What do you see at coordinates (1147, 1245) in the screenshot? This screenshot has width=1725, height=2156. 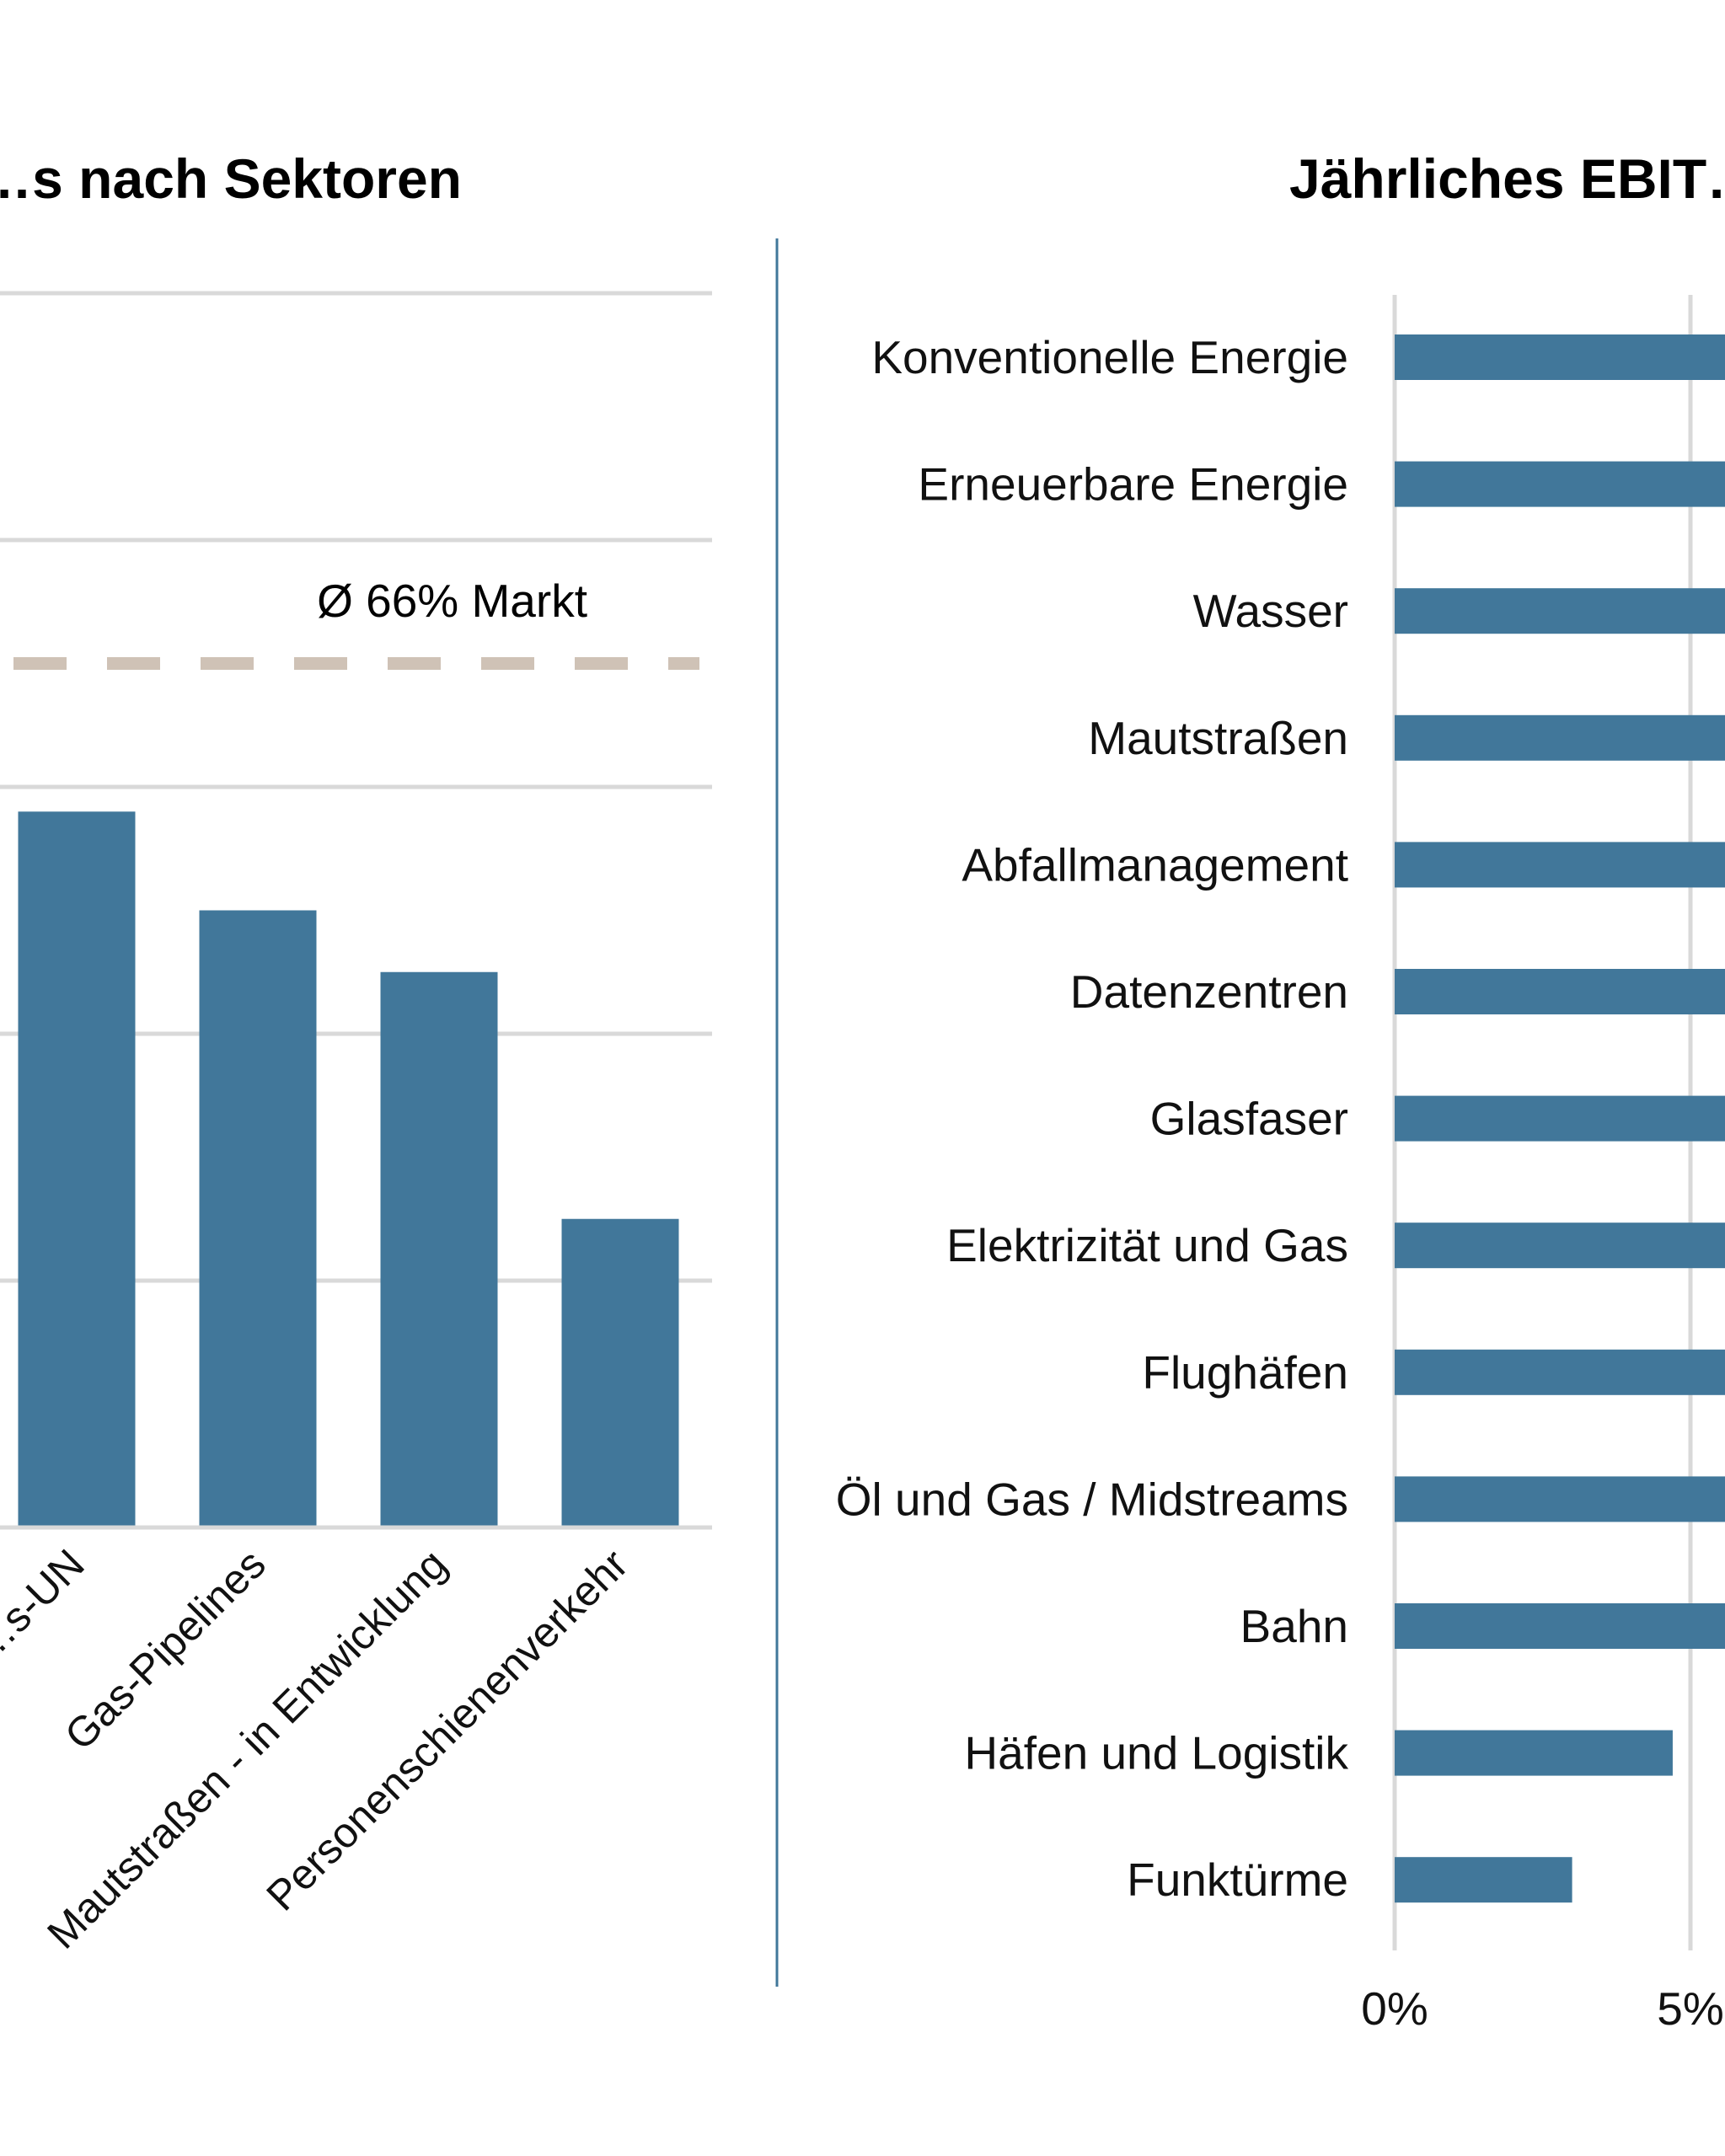 I see `right-category-label: Elektrizität und Gas` at bounding box center [1147, 1245].